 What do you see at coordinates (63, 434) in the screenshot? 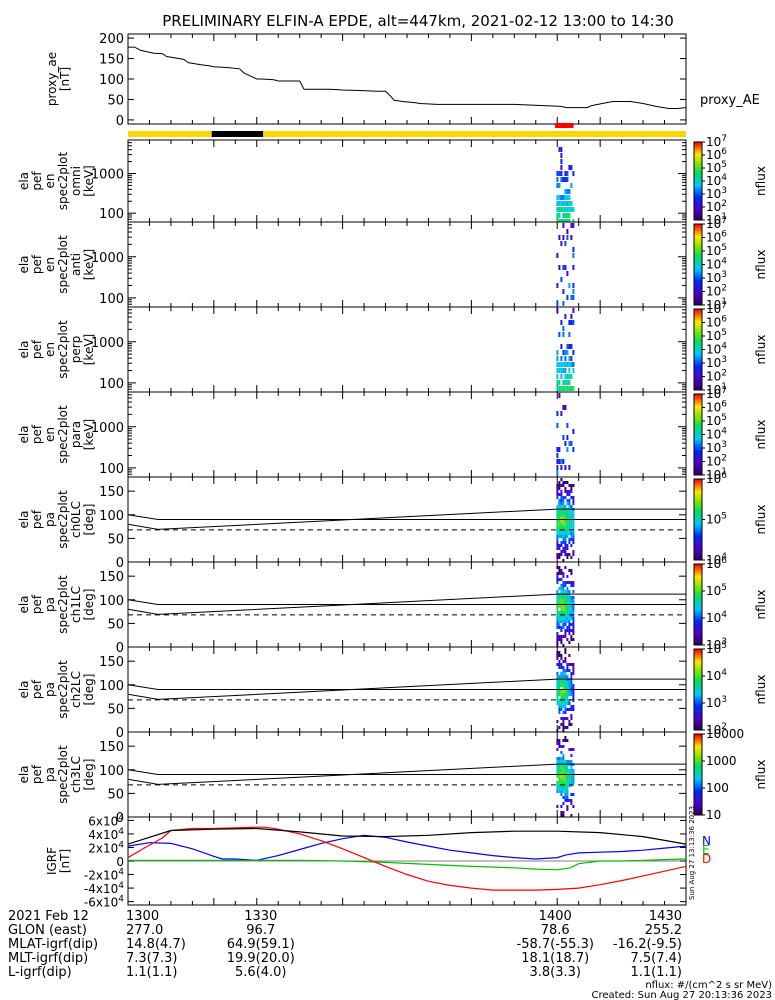
I see `energy-y-label-para: spec2plot` at bounding box center [63, 434].